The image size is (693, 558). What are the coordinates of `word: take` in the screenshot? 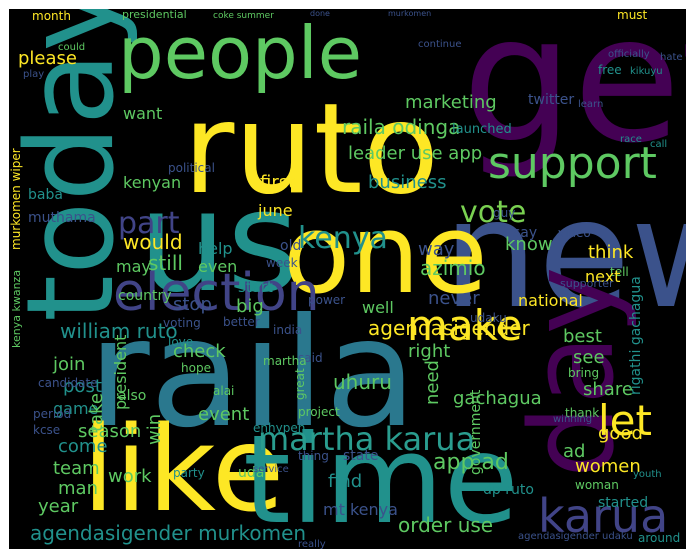 It's located at (96, 412).